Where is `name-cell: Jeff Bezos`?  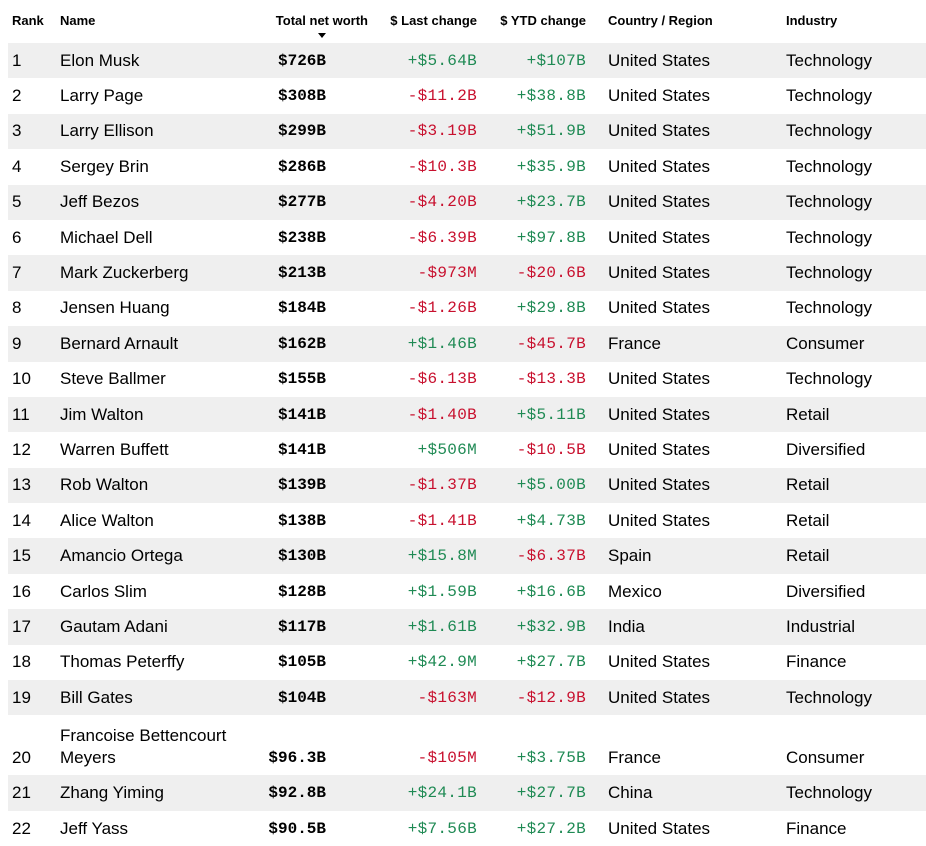
name-cell: Jeff Bezos is located at coordinates (100, 202).